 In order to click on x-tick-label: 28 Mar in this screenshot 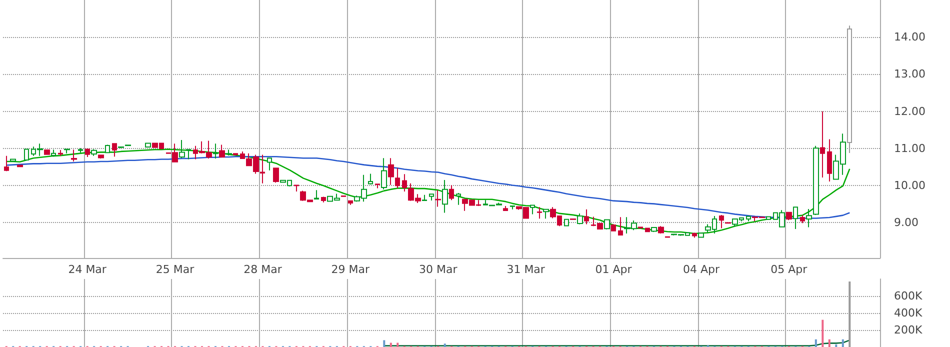, I will do `click(263, 269)`.